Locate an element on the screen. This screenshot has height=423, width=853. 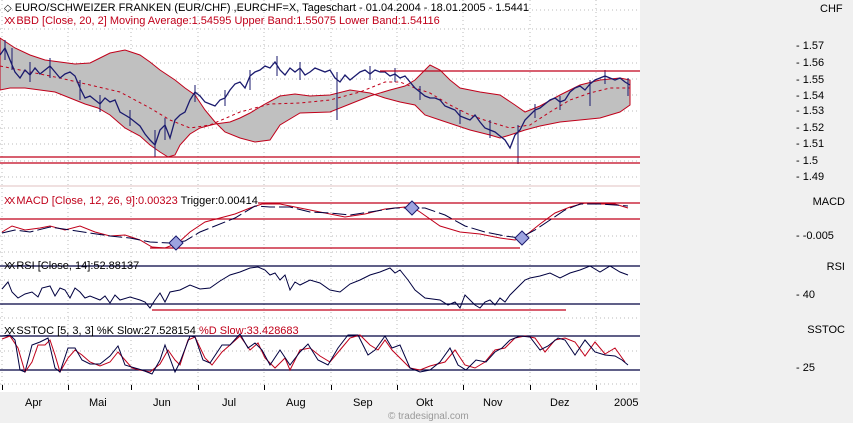
x-label-aug: Aug is located at coordinates (296, 403).